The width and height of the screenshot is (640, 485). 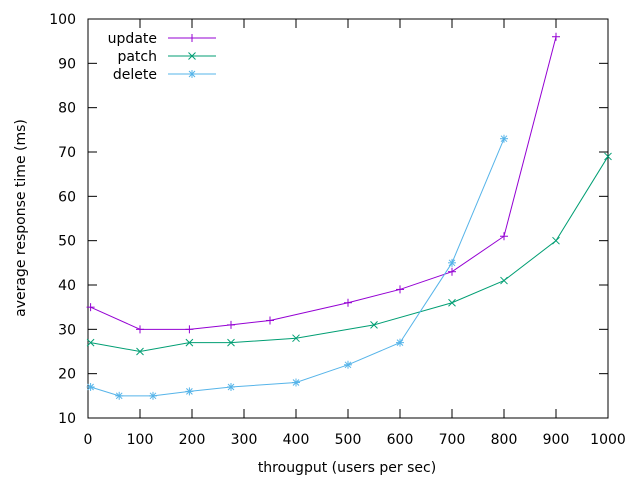 What do you see at coordinates (67, 330) in the screenshot?
I see `y-tick-label: 30` at bounding box center [67, 330].